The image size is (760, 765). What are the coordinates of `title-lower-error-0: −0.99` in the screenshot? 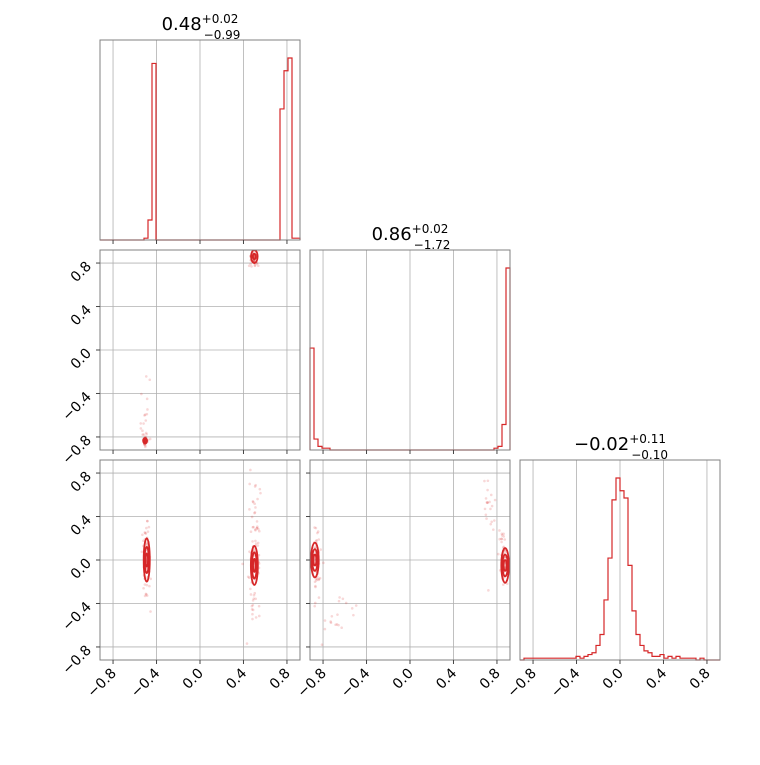 It's located at (222, 35).